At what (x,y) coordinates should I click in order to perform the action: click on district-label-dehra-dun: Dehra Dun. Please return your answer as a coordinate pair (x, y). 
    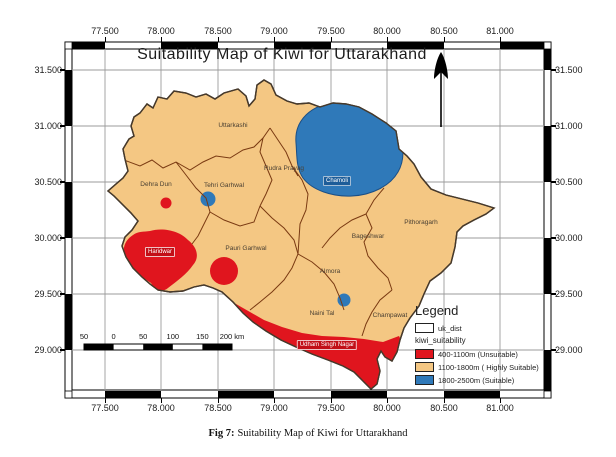
    Looking at the image, I should click on (156, 184).